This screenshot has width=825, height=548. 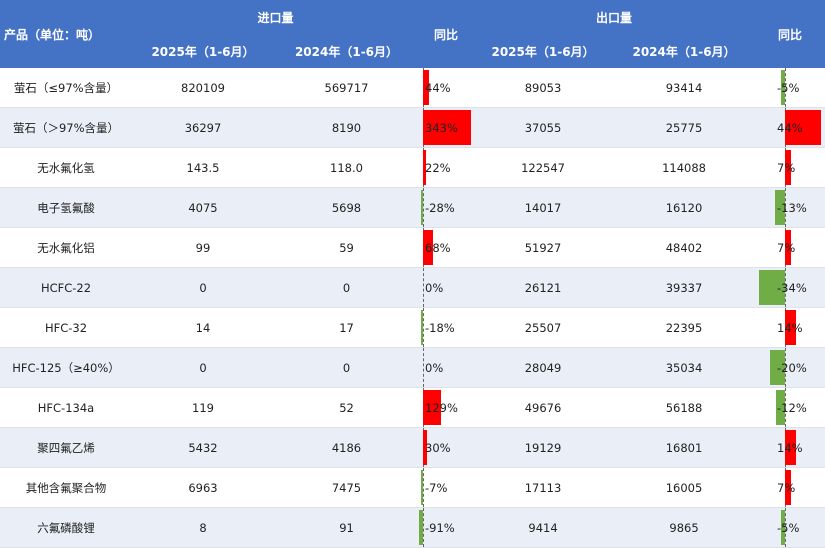 I want to click on import-2024-cell: 8190, so click(x=347, y=127).